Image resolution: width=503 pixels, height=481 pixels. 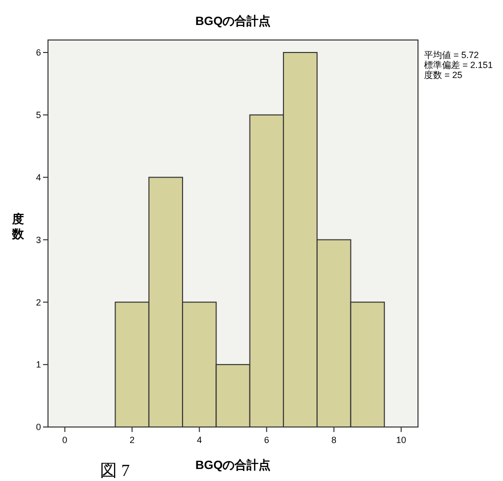 I want to click on y-axis-title: 度数, so click(x=18, y=226).